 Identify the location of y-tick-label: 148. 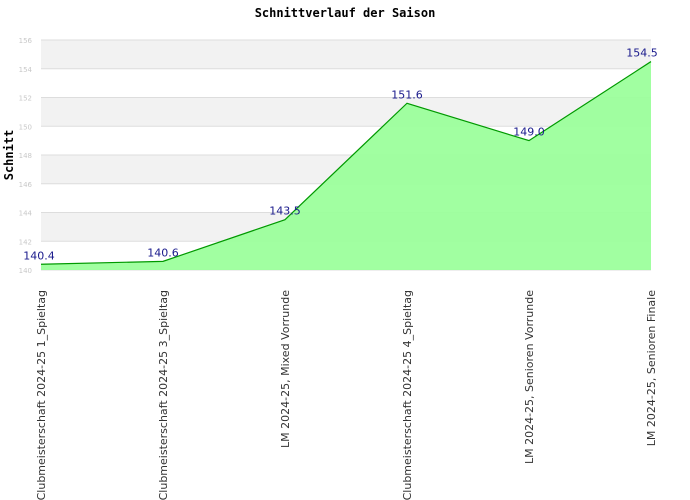
(25, 156).